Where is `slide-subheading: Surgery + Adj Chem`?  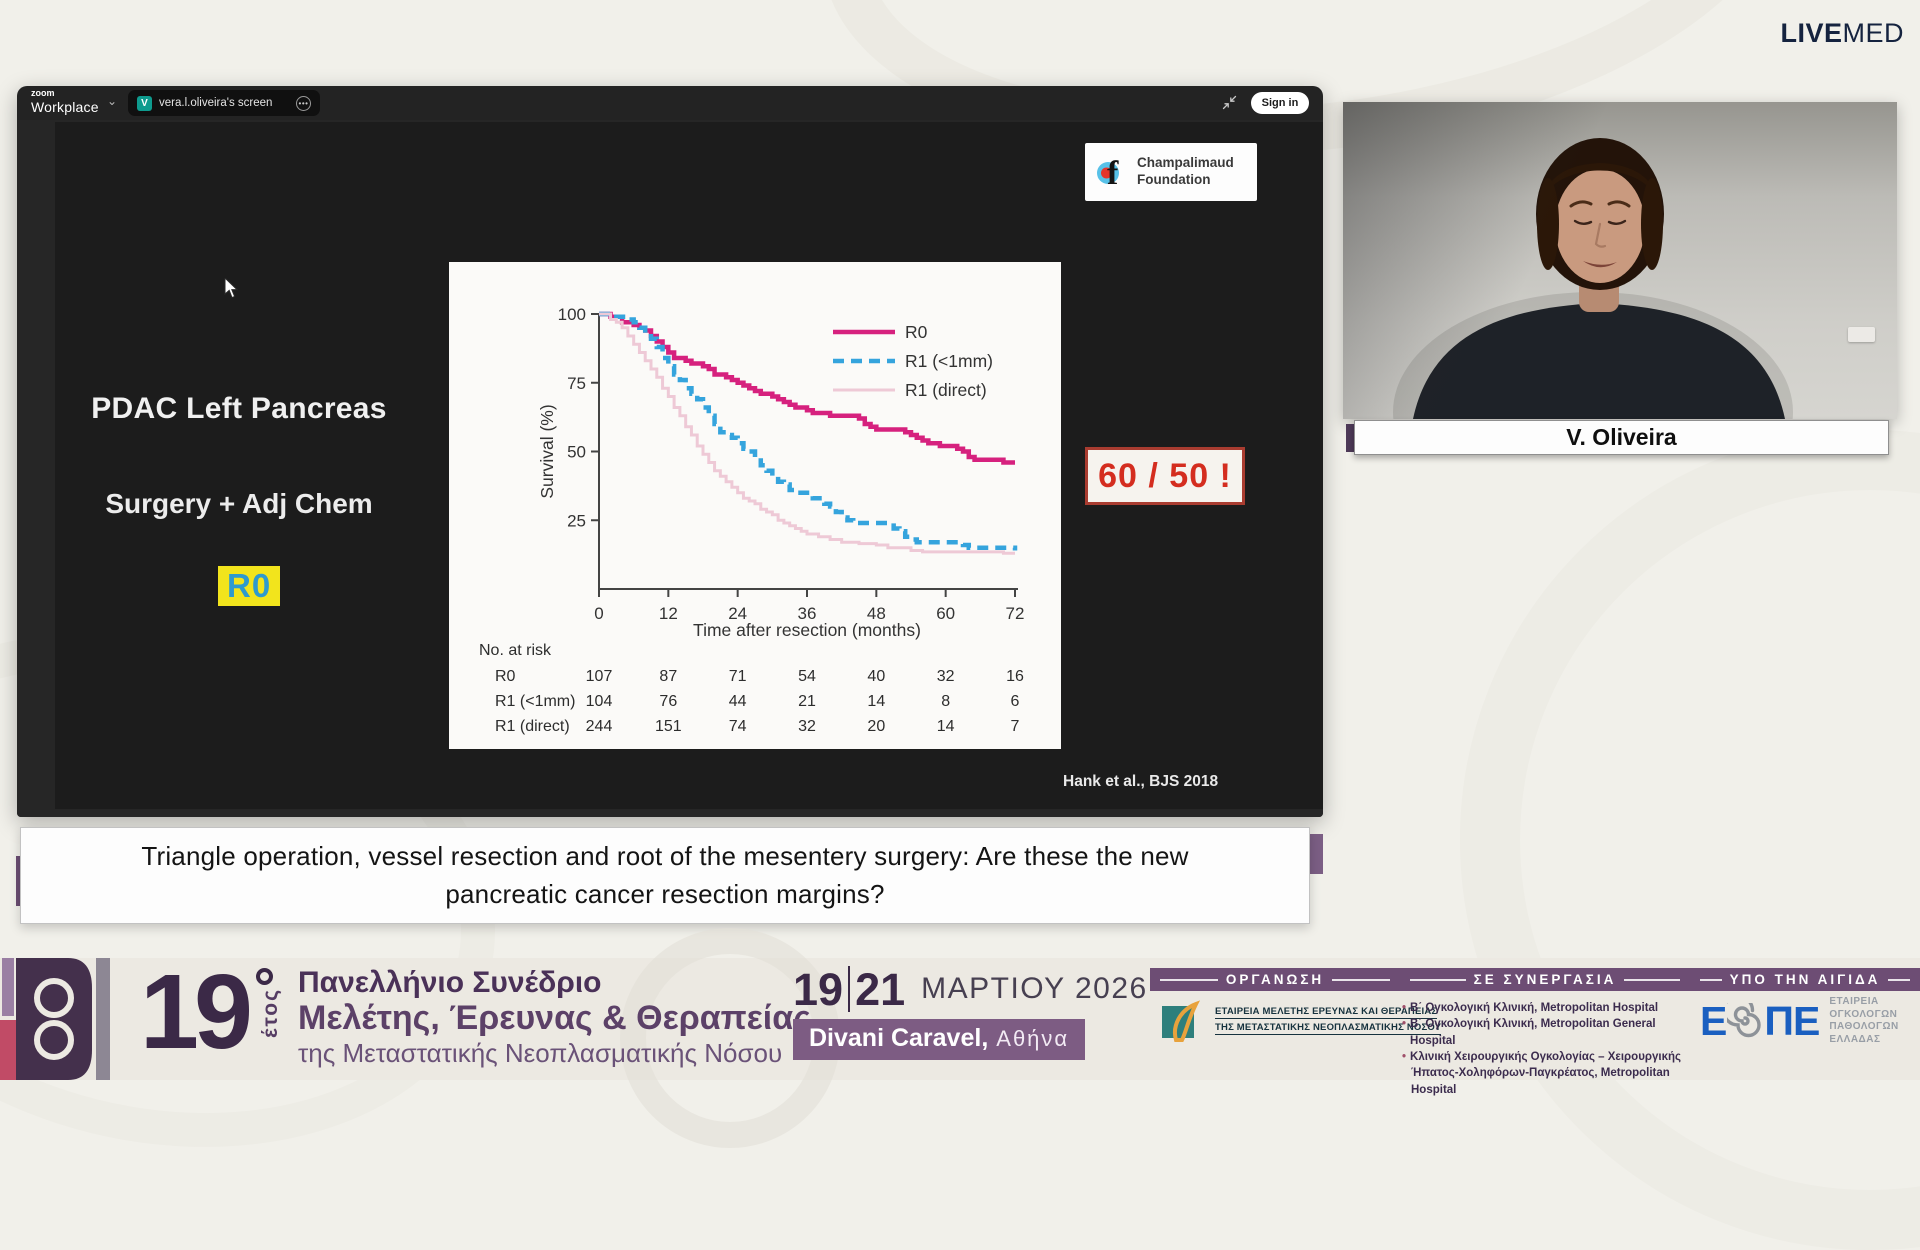
slide-subheading: Surgery + Adj Chem is located at coordinates (239, 503).